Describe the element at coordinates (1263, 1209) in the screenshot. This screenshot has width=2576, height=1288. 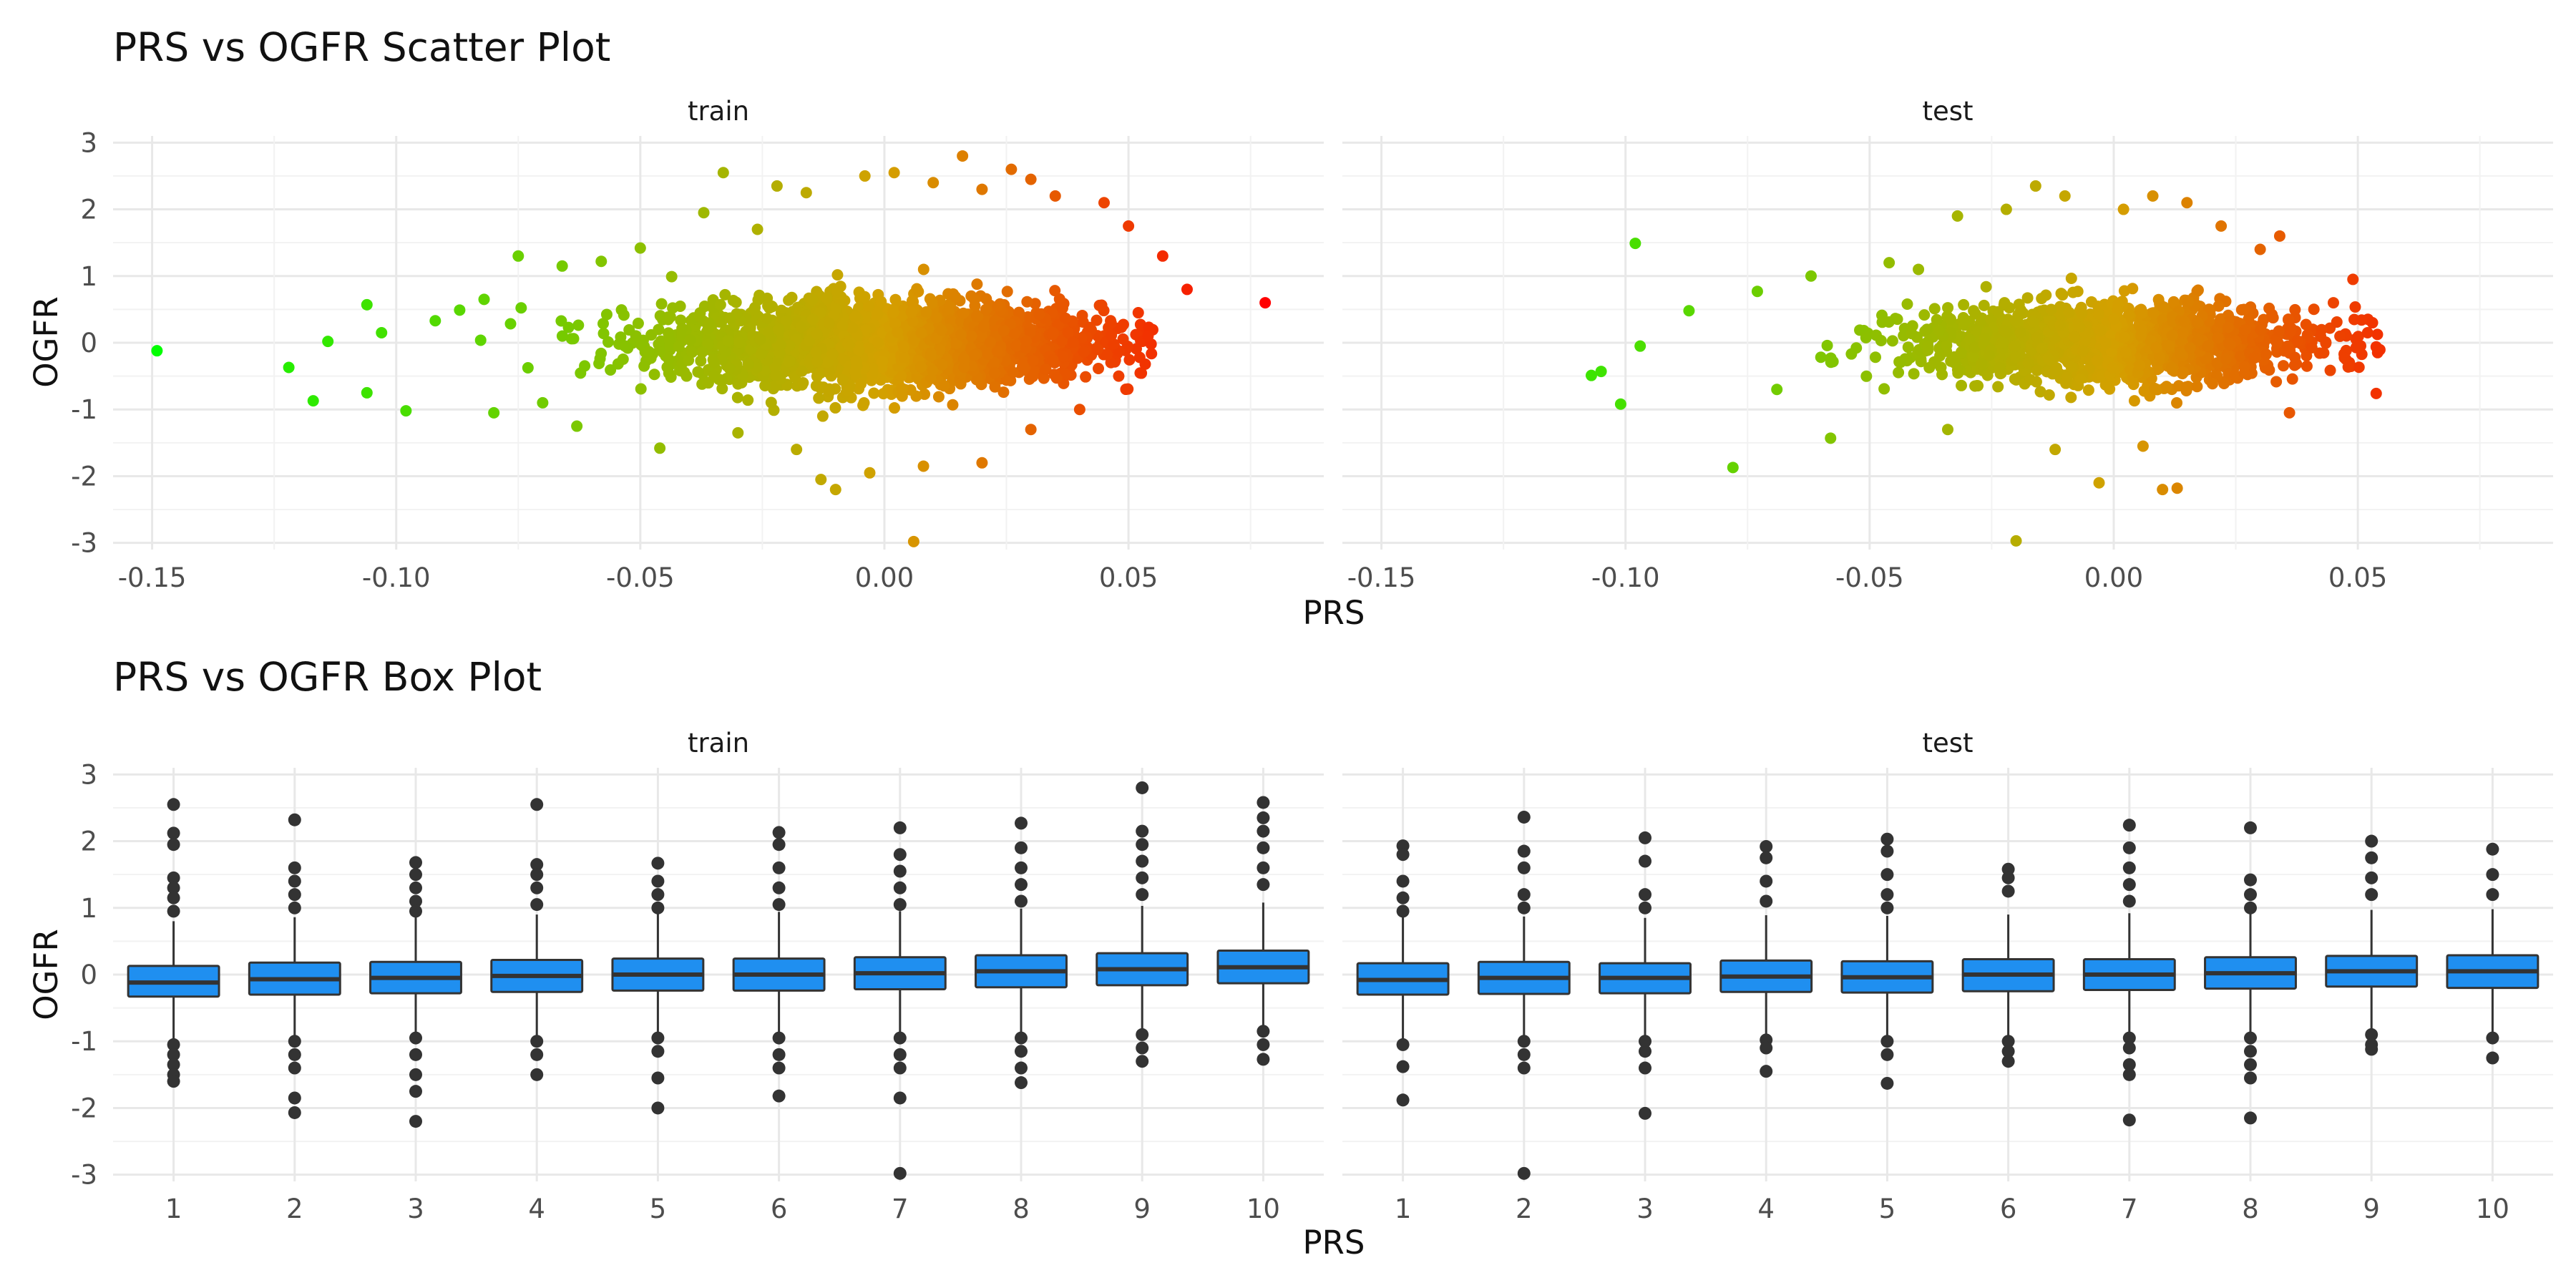
I see `box-x-tick-label: 10` at that location.